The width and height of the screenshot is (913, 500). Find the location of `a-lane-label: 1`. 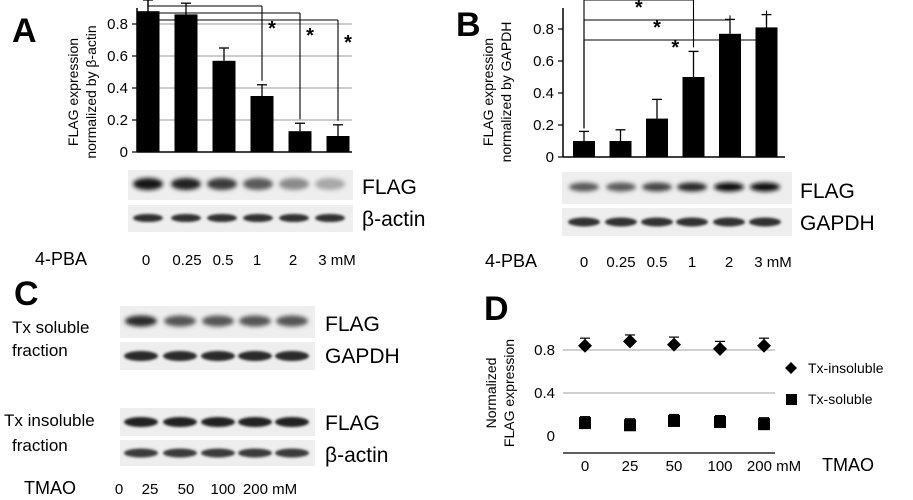

a-lane-label: 1 is located at coordinates (257, 260).